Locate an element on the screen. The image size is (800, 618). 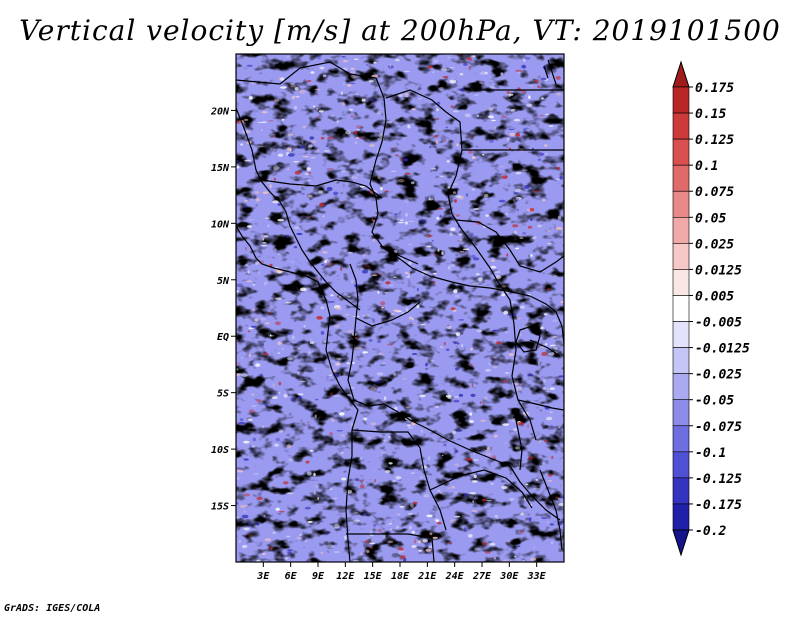
colorbar-swatch is located at coordinates (681, 517).